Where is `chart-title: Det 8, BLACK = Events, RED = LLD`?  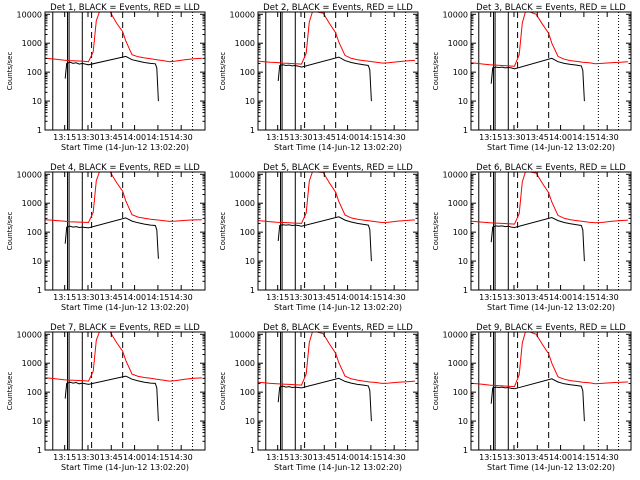
chart-title: Det 8, BLACK = Events, RED = LLD is located at coordinates (338, 328).